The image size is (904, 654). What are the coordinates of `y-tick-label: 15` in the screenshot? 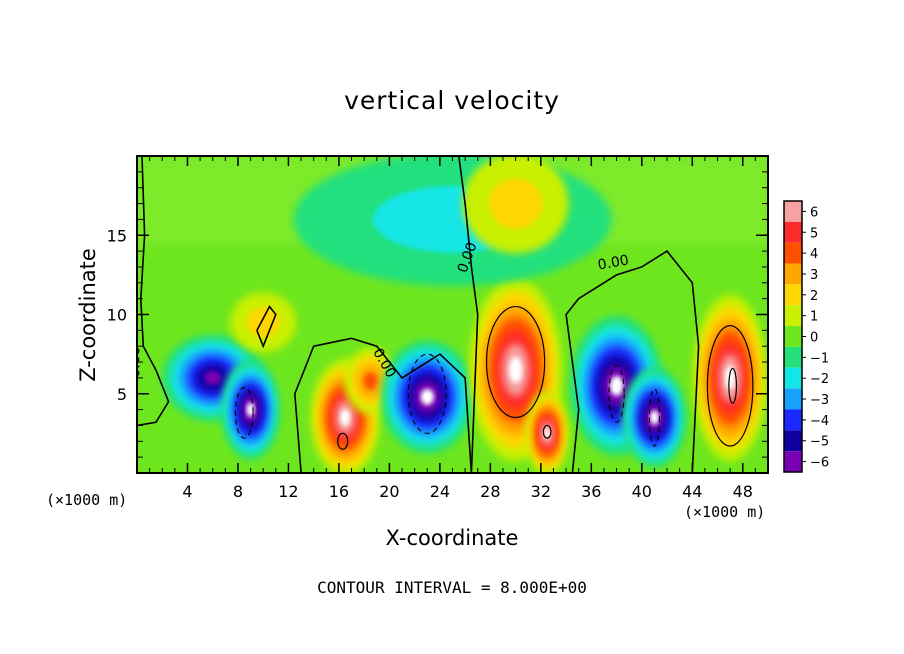 It's located at (117, 235).